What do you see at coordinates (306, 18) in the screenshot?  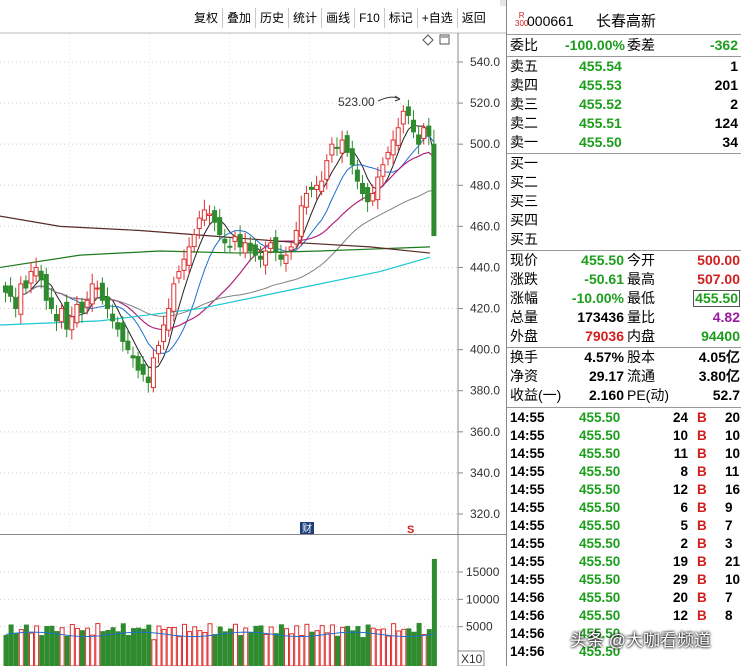 I see `statistics-button: 统计` at bounding box center [306, 18].